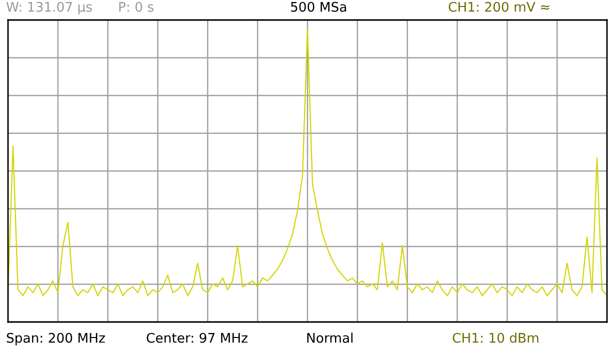  Describe the element at coordinates (330, 337) in the screenshot. I see `text: Normal` at that location.